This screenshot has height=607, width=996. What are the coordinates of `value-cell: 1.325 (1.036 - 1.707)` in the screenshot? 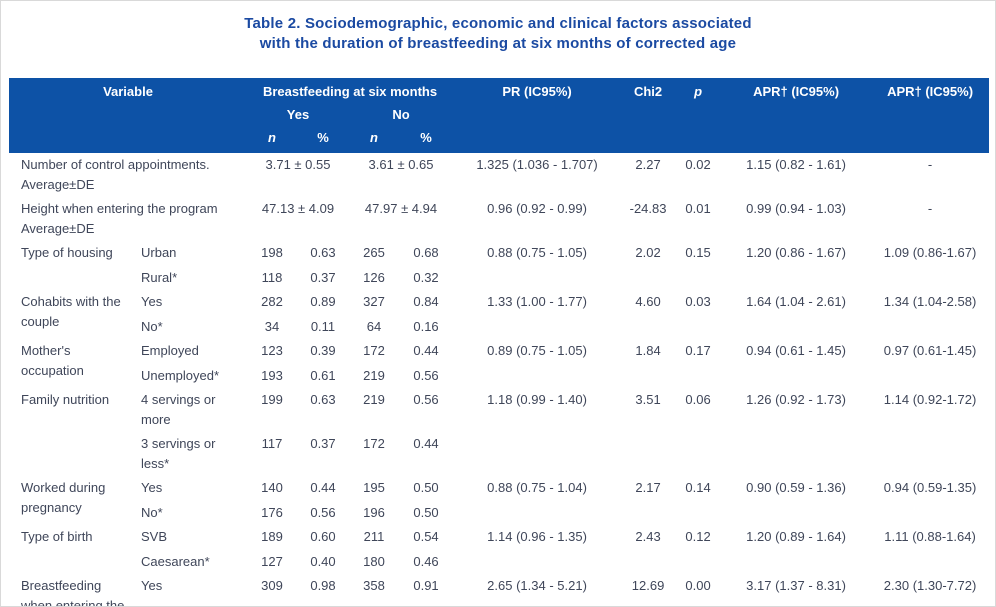 It's located at (537, 165).